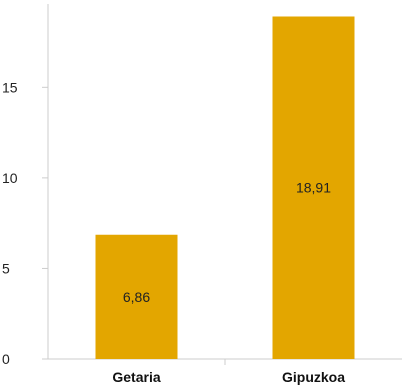  Describe the element at coordinates (6, 268) in the screenshot. I see `y-tick-label: 5` at that location.